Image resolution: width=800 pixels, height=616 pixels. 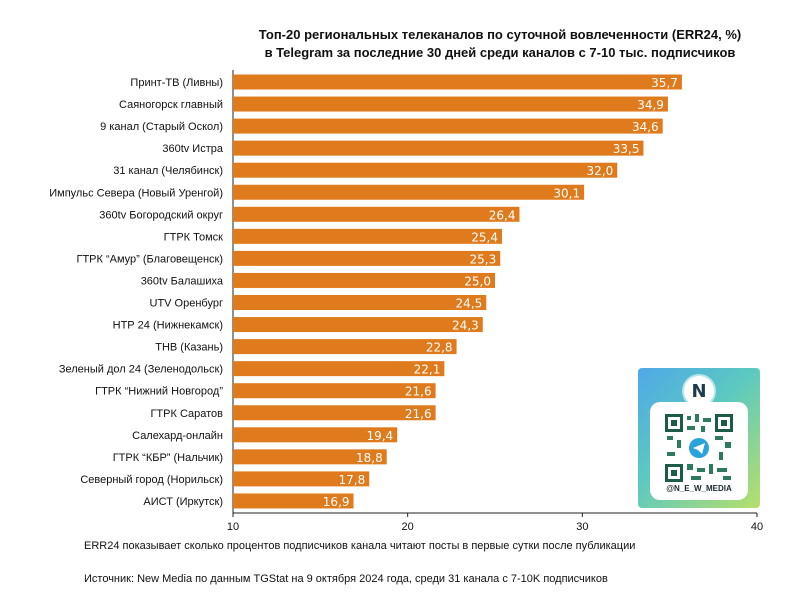 I want to click on value-label: 25,4, so click(x=484, y=237).